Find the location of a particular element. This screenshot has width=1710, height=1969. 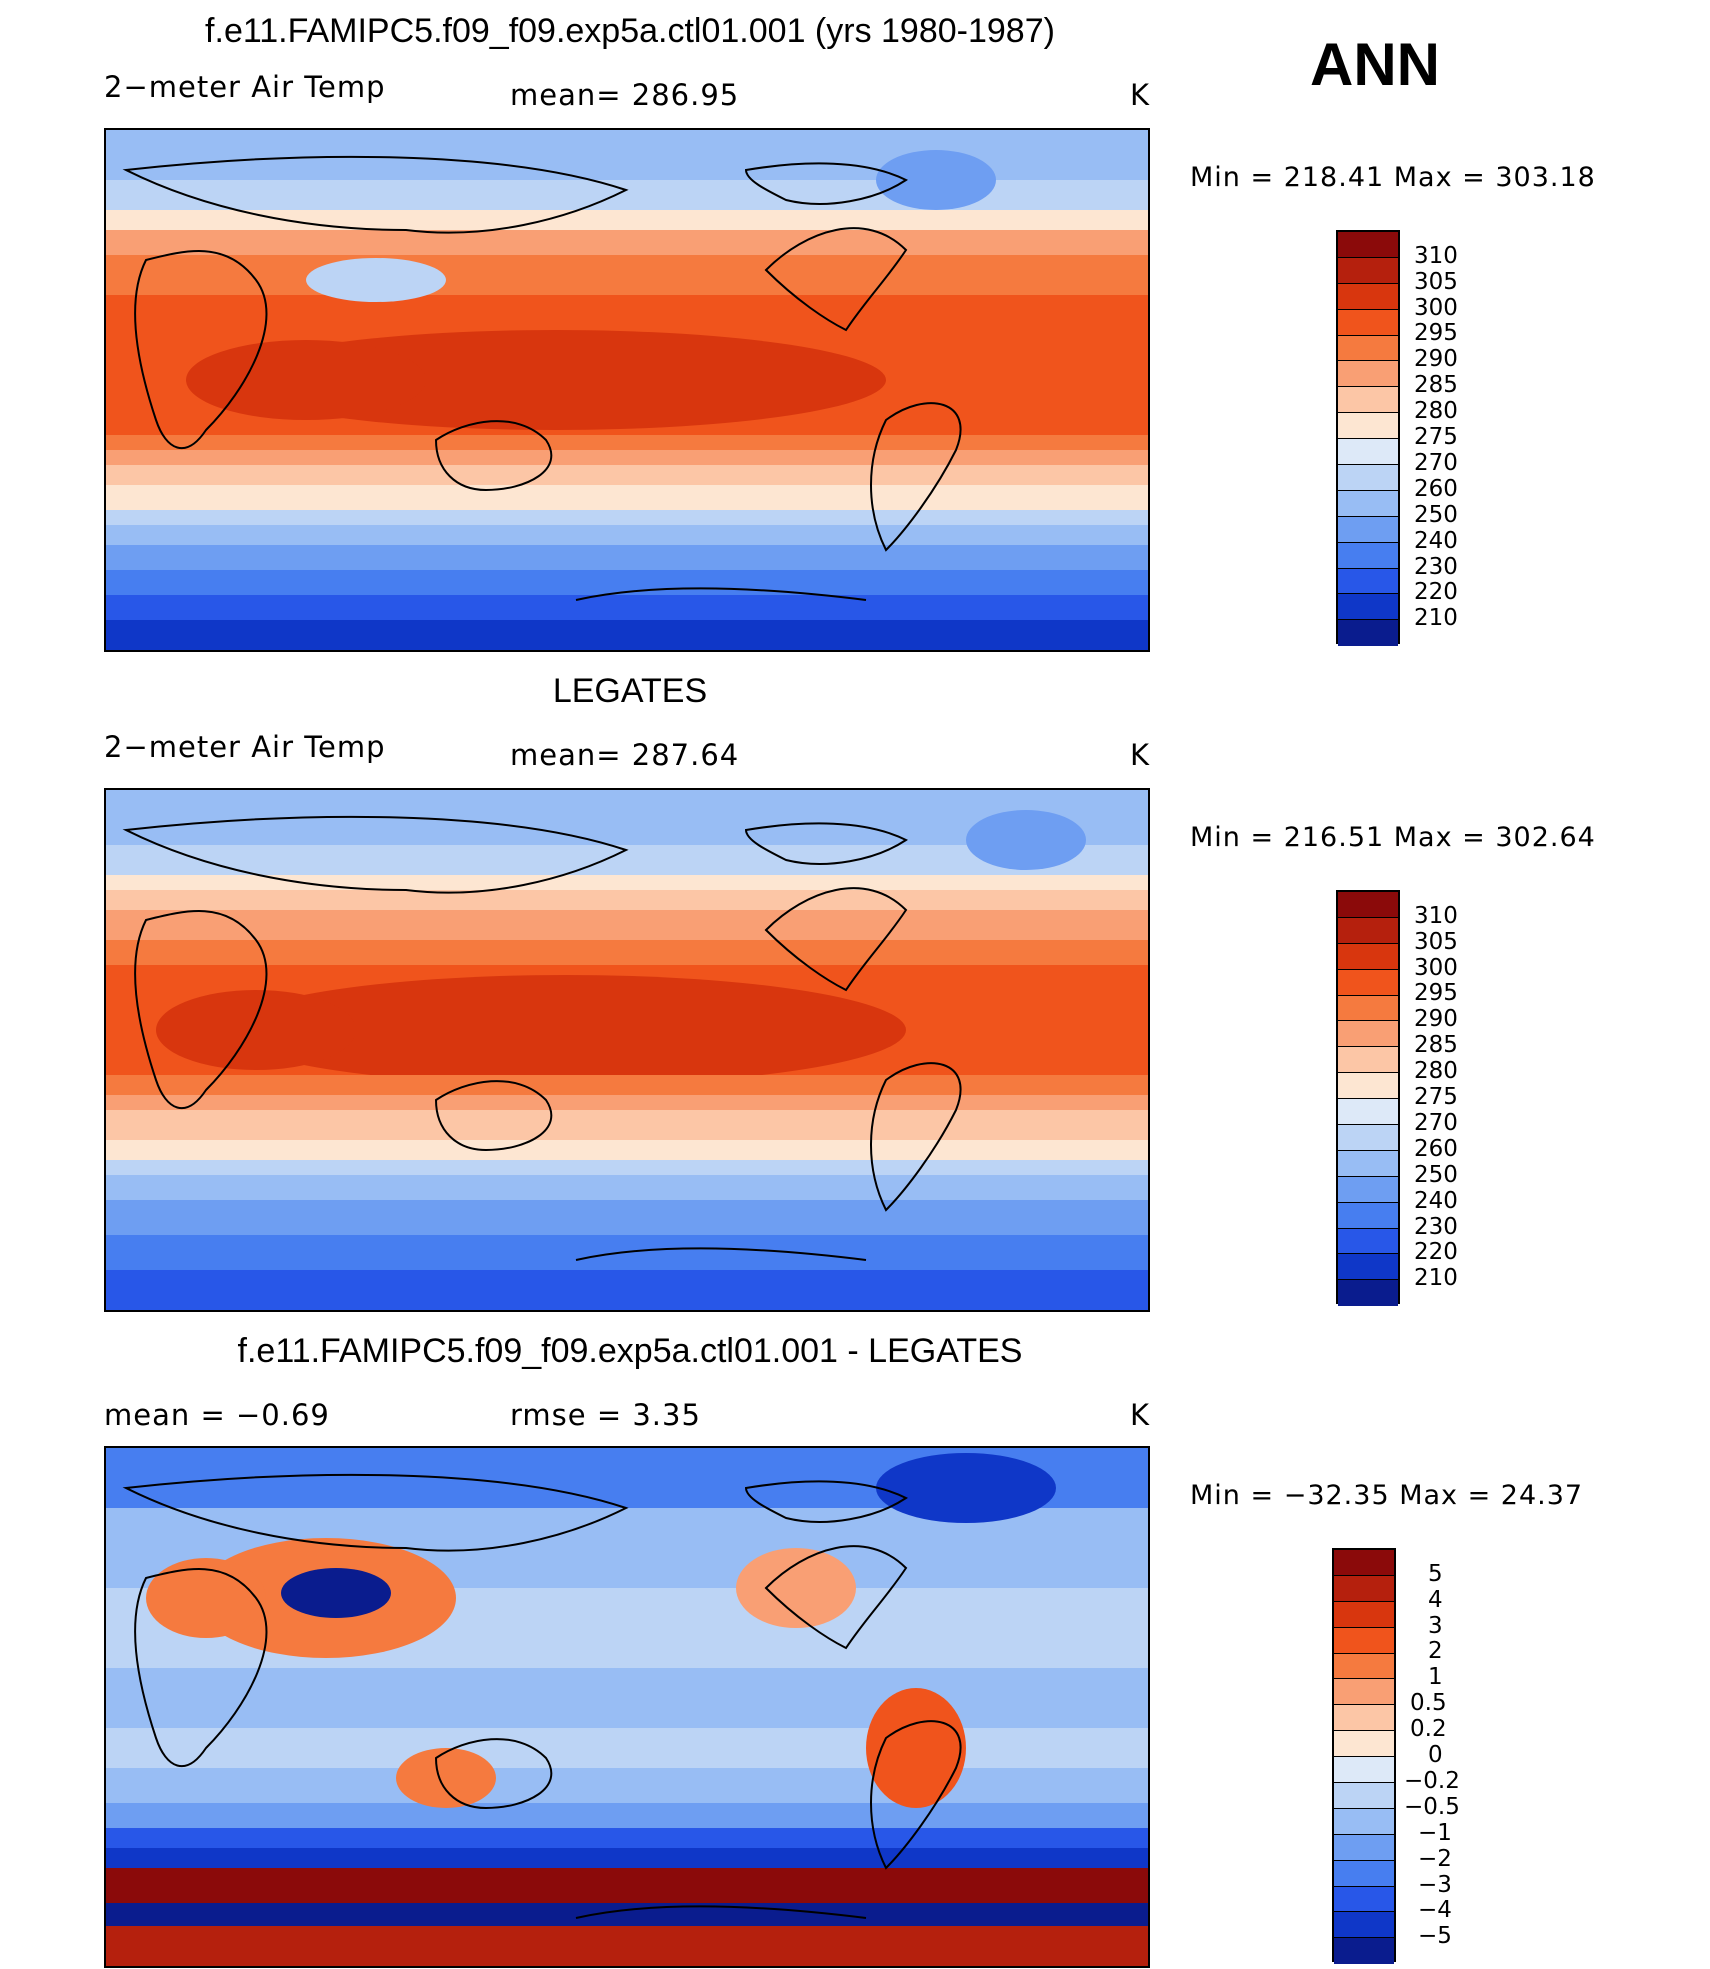

panel3-cbar-label: 1 is located at coordinates (1435, 1677).